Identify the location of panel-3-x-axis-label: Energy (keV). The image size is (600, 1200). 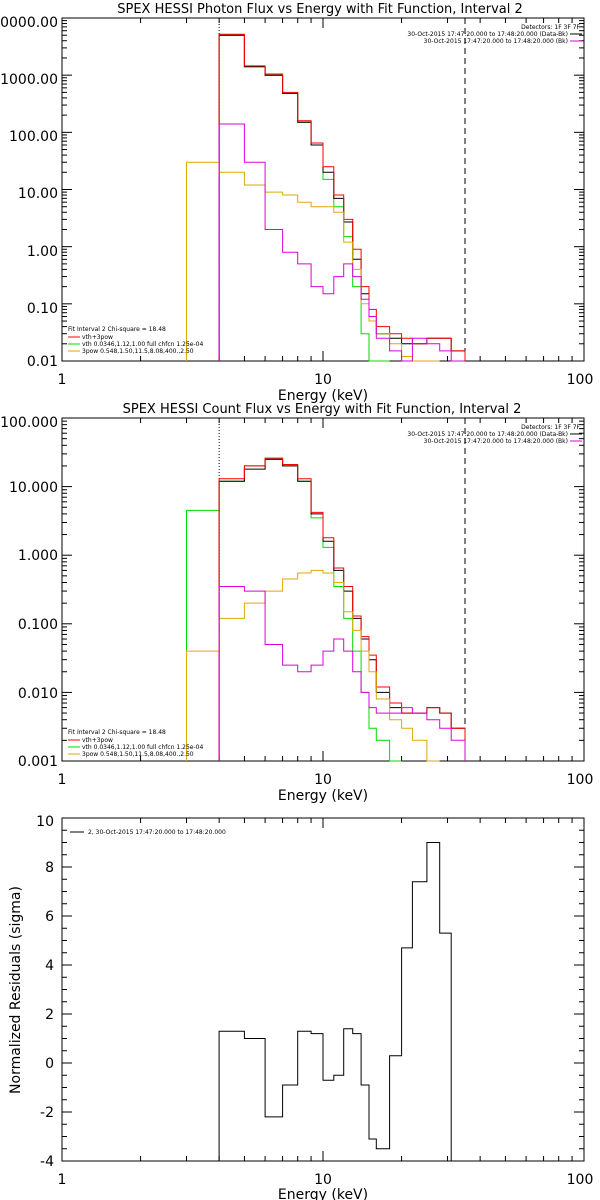
(323, 1193).